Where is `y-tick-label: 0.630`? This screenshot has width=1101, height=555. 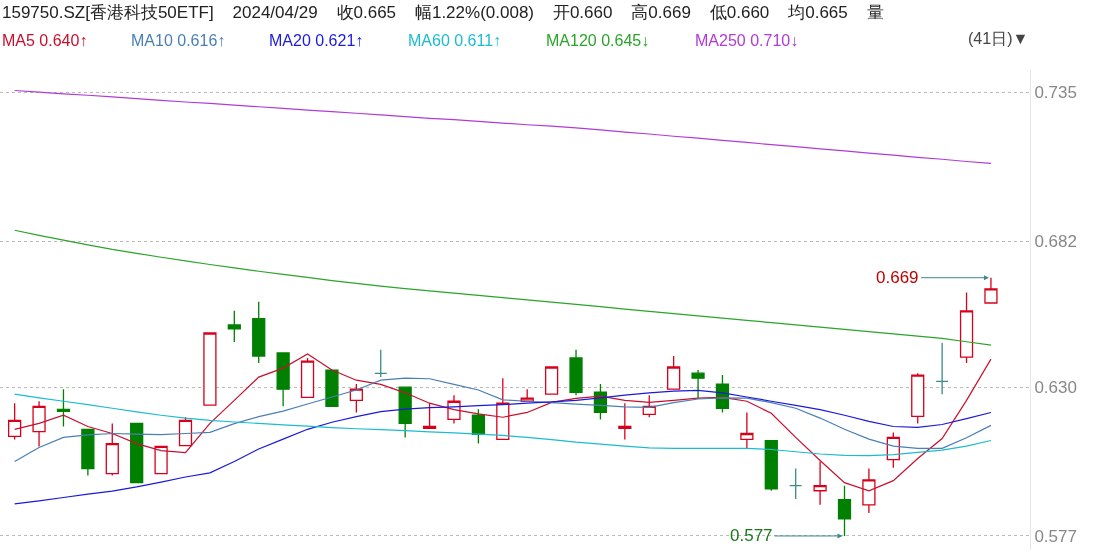
y-tick-label: 0.630 is located at coordinates (1055, 388).